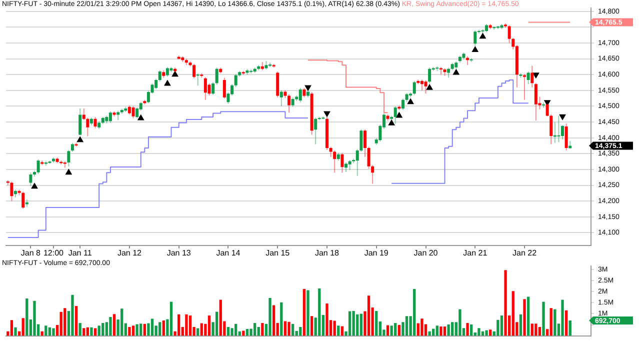 Image resolution: width=639 pixels, height=344 pixels. What do you see at coordinates (179, 253) in the screenshot?
I see `x-tick-label: Jan 13` at bounding box center [179, 253].